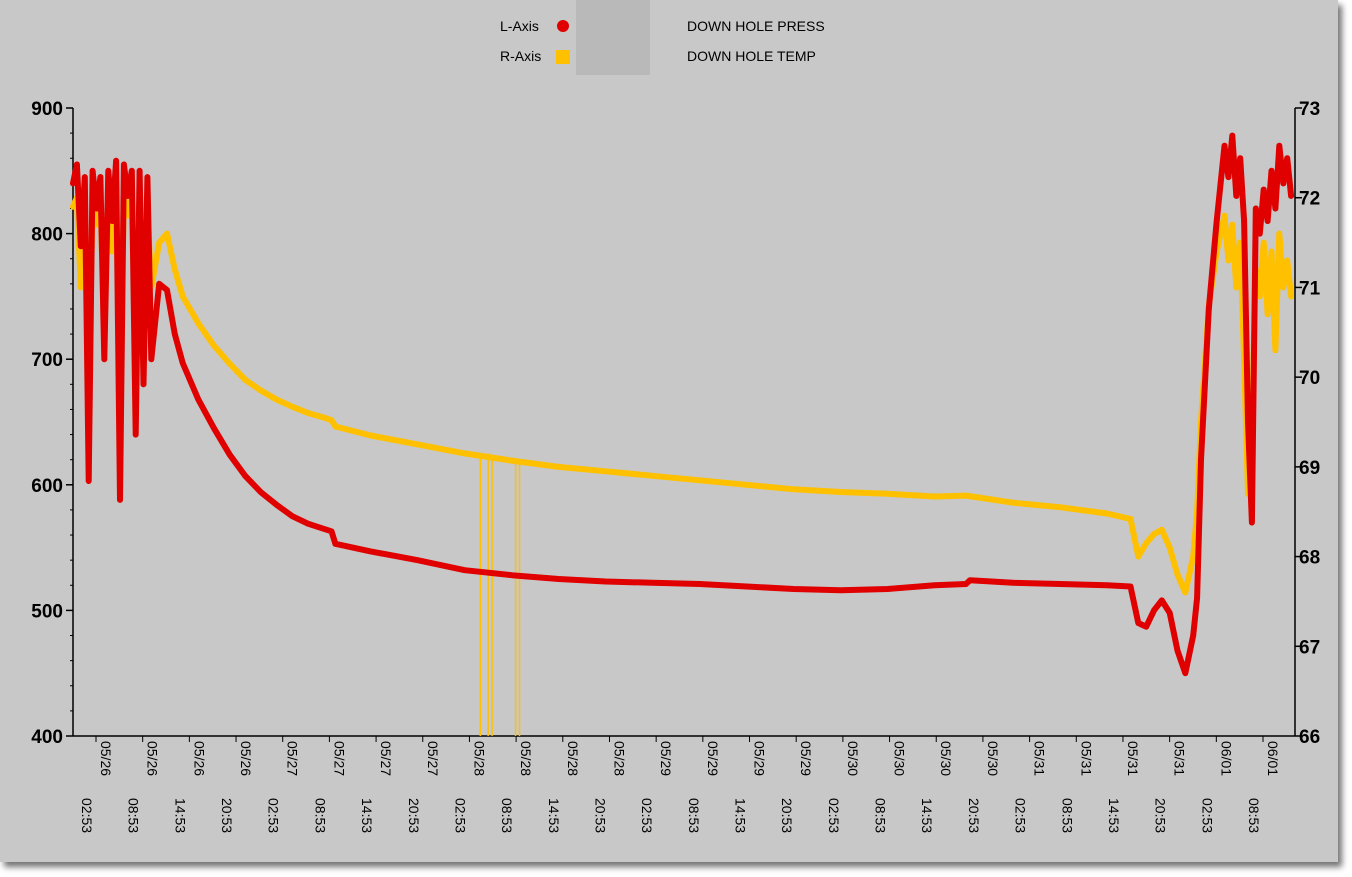  I want to click on right-tick-label: 69, so click(1309, 468).